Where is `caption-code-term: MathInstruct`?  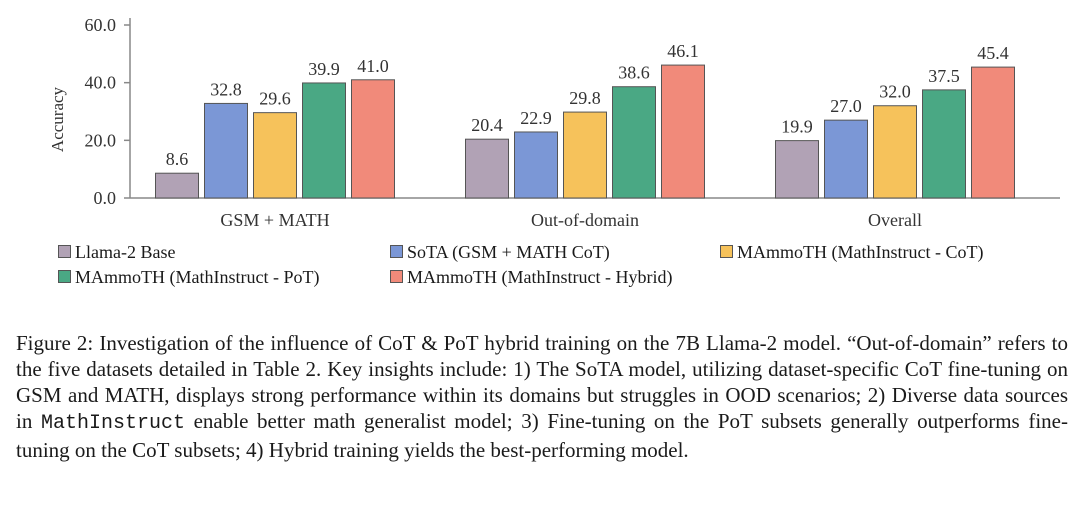 caption-code-term: MathInstruct is located at coordinates (112, 423).